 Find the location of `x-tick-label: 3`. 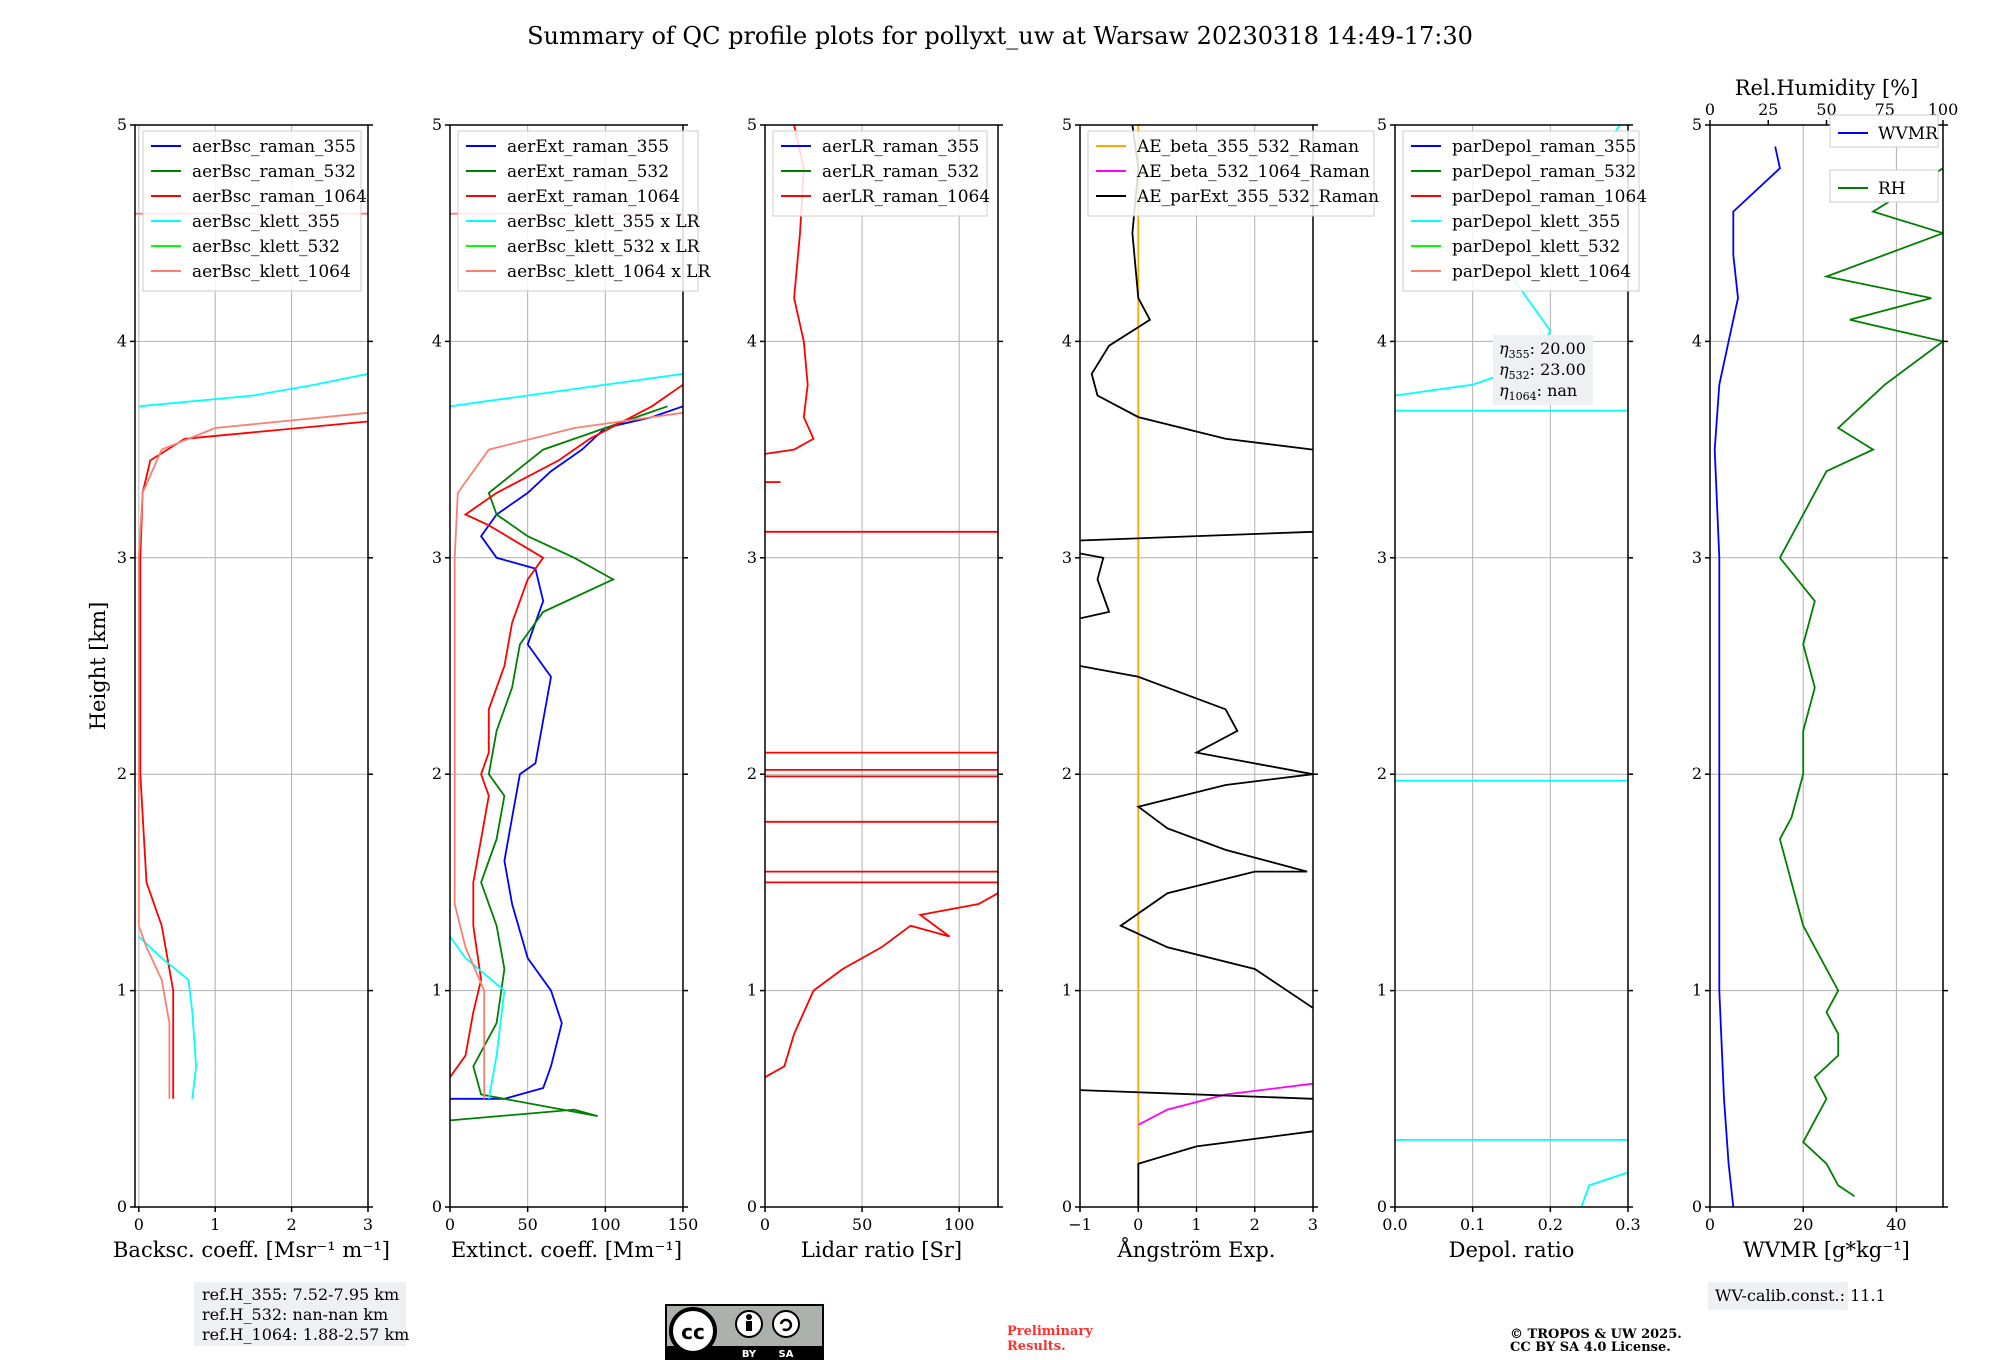

x-tick-label: 3 is located at coordinates (1313, 1224).